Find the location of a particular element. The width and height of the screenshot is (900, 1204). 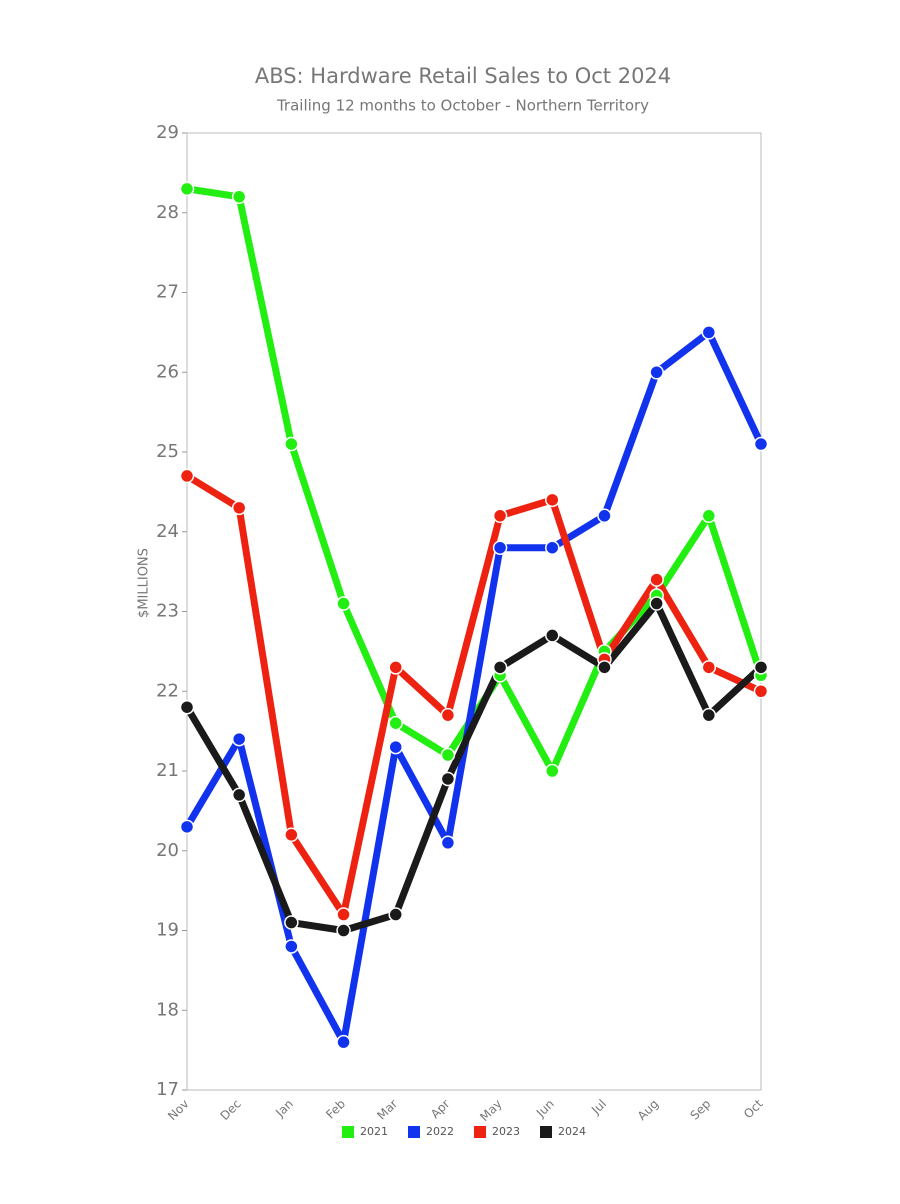

legend-label: 2022 is located at coordinates (440, 1131).